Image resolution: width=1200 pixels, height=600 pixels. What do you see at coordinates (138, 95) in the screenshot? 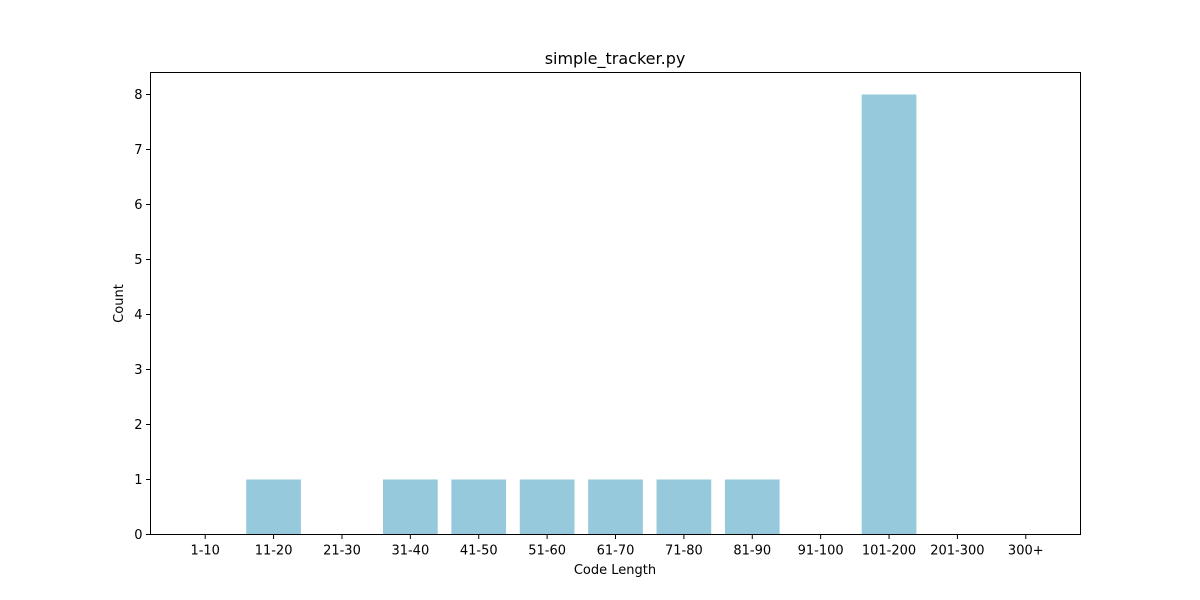
I see `y-tick-label: 8` at bounding box center [138, 95].